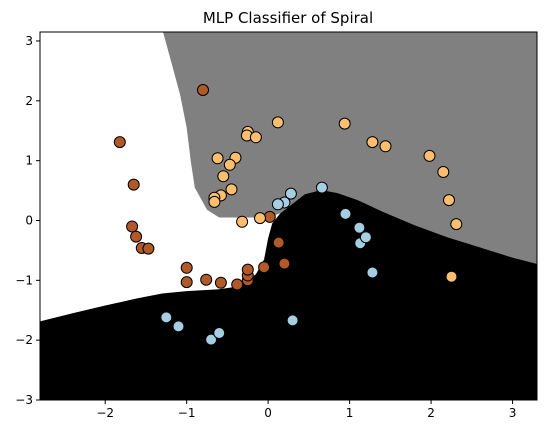 The width and height of the screenshot is (549, 435). Describe the element at coordinates (29, 101) in the screenshot. I see `y-tick-label: 2` at that location.